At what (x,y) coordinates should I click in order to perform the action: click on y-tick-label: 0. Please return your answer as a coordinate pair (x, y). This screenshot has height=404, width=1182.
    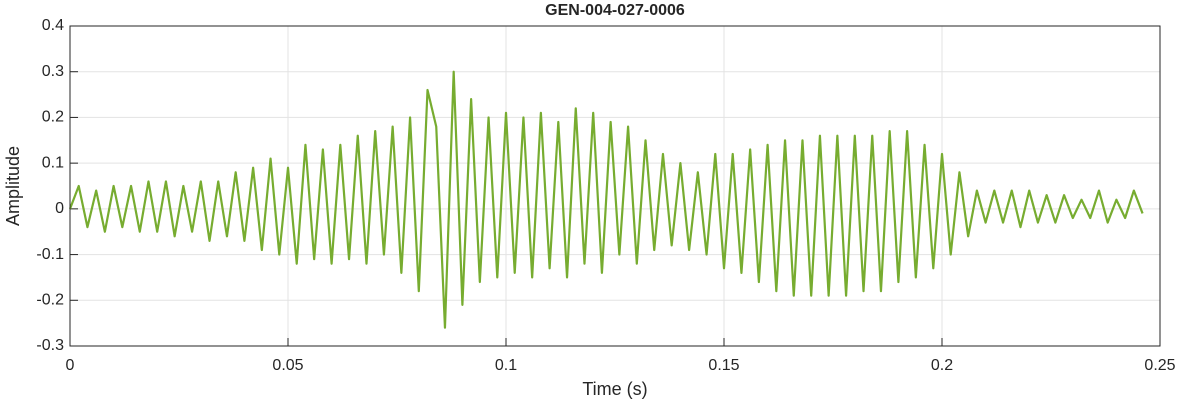
    Looking at the image, I should click on (59, 208).